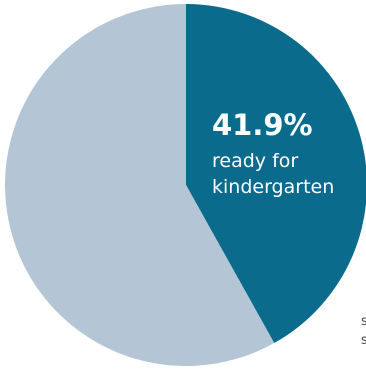  What do you see at coordinates (363, 321) in the screenshot?
I see `cut-off-text-line-1: s` at bounding box center [363, 321].